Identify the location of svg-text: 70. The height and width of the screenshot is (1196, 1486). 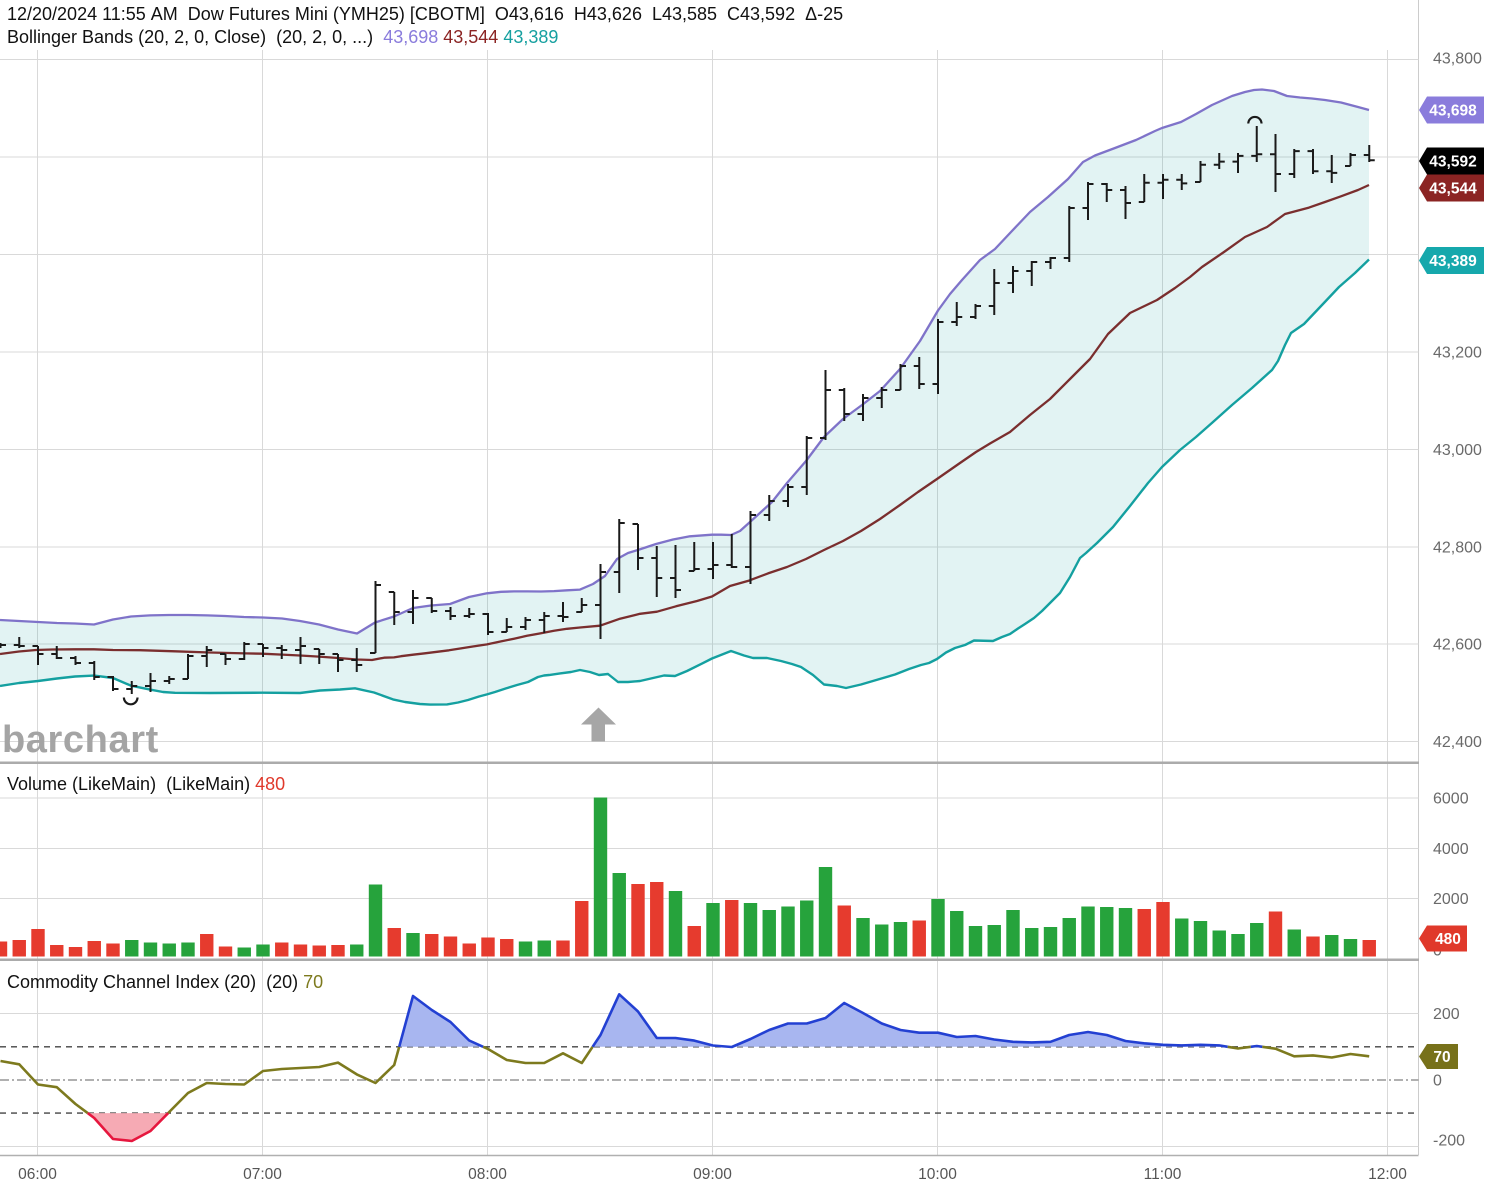
(1441, 1057).